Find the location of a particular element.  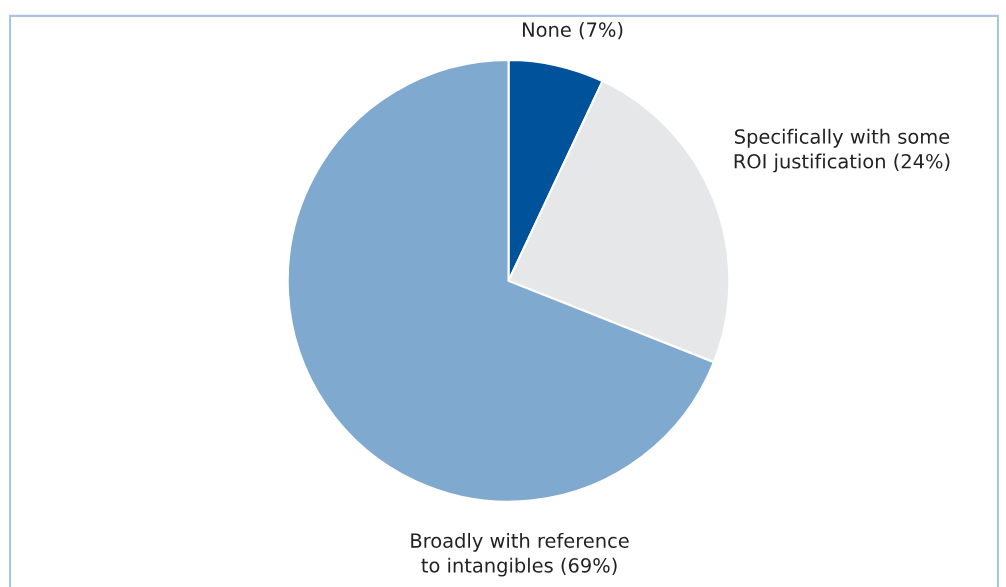

slice-label: Specifically with some ROI justification (24%) is located at coordinates (842, 150).